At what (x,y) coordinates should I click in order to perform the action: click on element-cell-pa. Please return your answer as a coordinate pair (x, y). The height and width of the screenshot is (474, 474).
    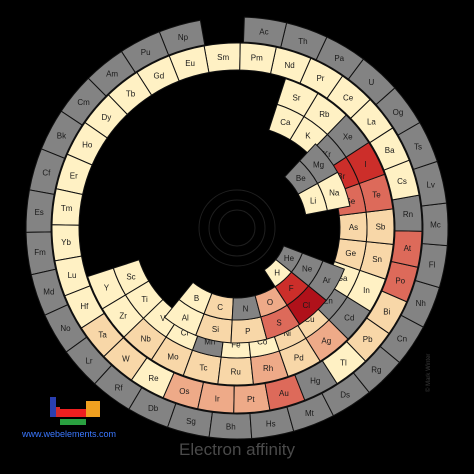
    Looking at the image, I should click on (340, 58).